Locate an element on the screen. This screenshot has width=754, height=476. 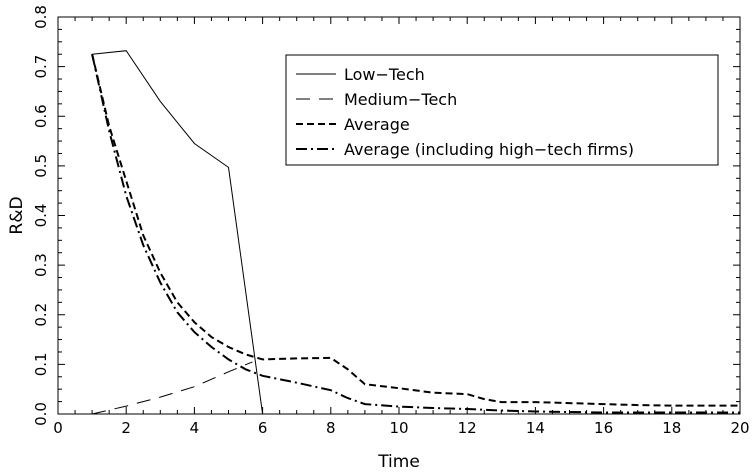
x-tick-label: 12 is located at coordinates (467, 428).